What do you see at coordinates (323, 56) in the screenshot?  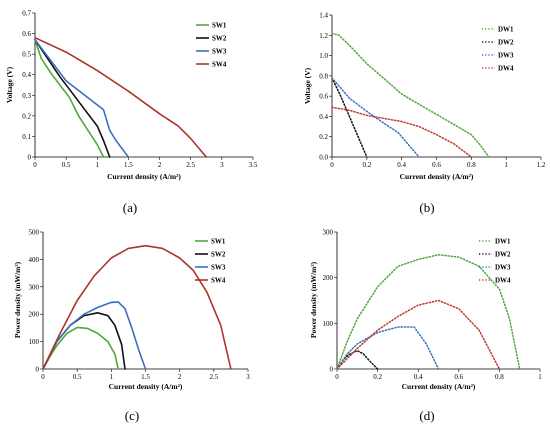 I see `y-tick-label: 1.0` at bounding box center [323, 56].